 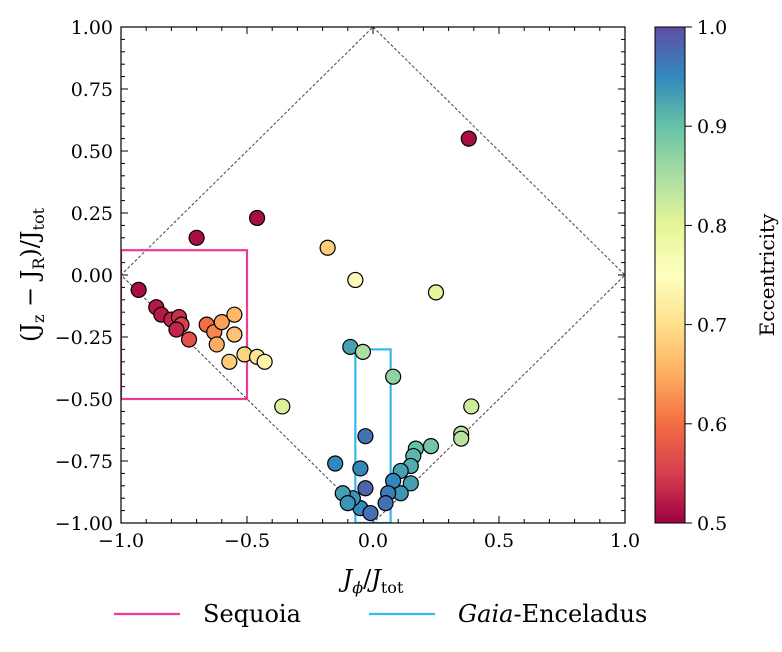 I want to click on colorbar-label: Eccentricity, so click(x=767, y=274).